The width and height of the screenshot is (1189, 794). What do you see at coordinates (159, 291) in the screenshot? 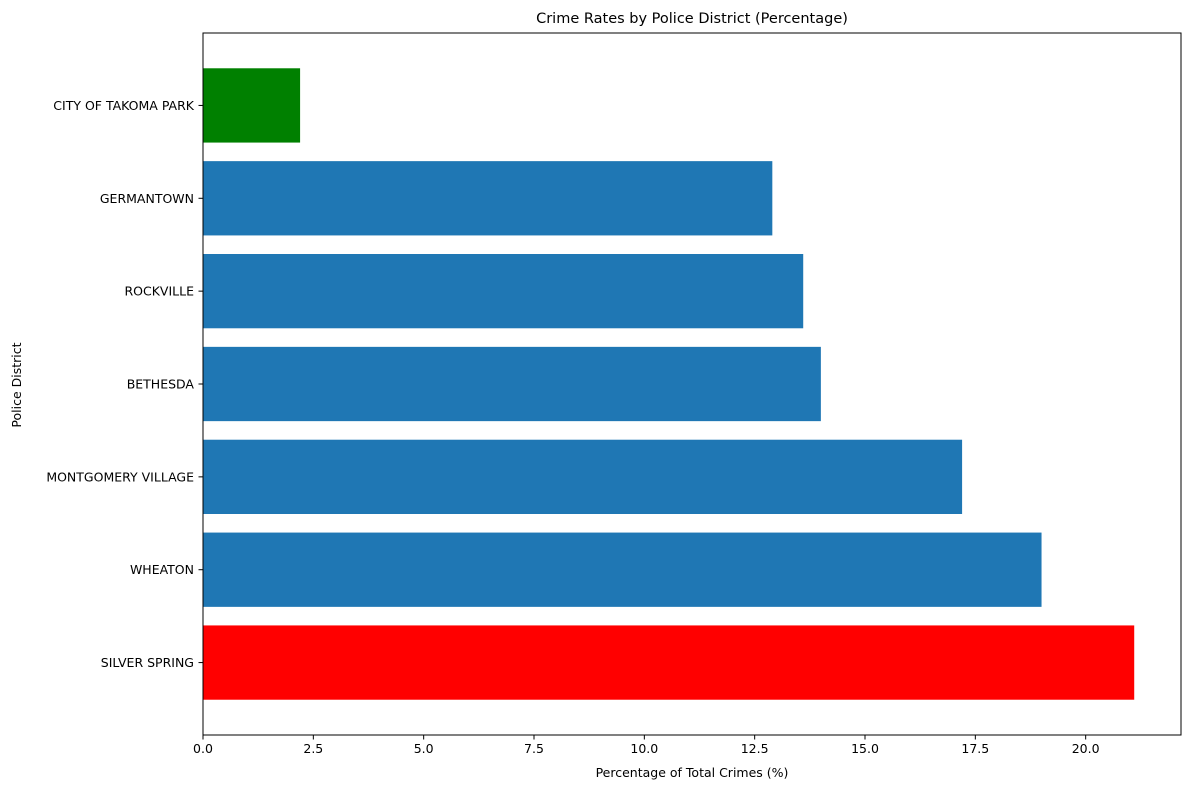
I see `y-tick-label: ROCKVILLE` at bounding box center [159, 291].